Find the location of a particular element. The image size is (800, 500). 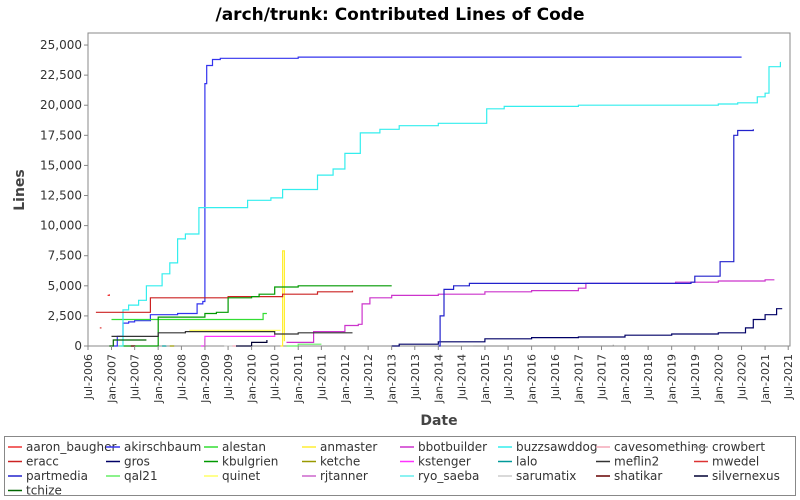

x-tick-label: Jan-2015 is located at coordinates (485, 379).